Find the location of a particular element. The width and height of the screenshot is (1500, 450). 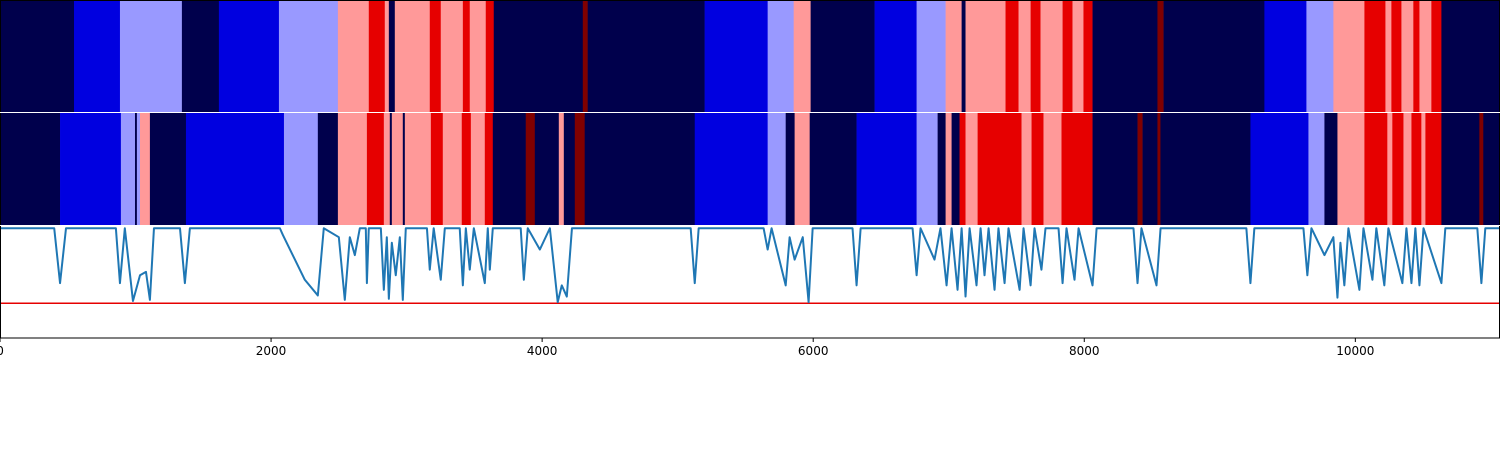

x-tick-label: 4000 is located at coordinates (542, 351).